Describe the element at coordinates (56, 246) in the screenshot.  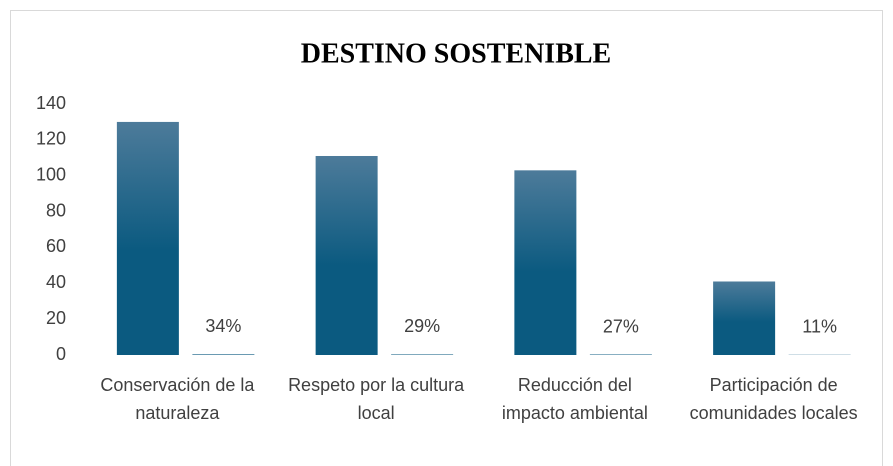
I see `y-tick-label: 60` at that location.